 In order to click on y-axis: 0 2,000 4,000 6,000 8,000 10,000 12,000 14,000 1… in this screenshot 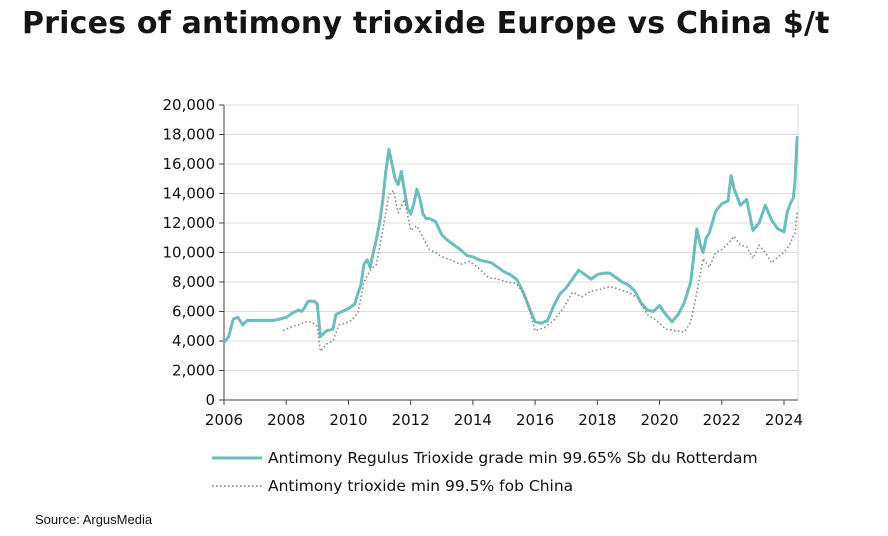, I will do `click(194, 252)`.